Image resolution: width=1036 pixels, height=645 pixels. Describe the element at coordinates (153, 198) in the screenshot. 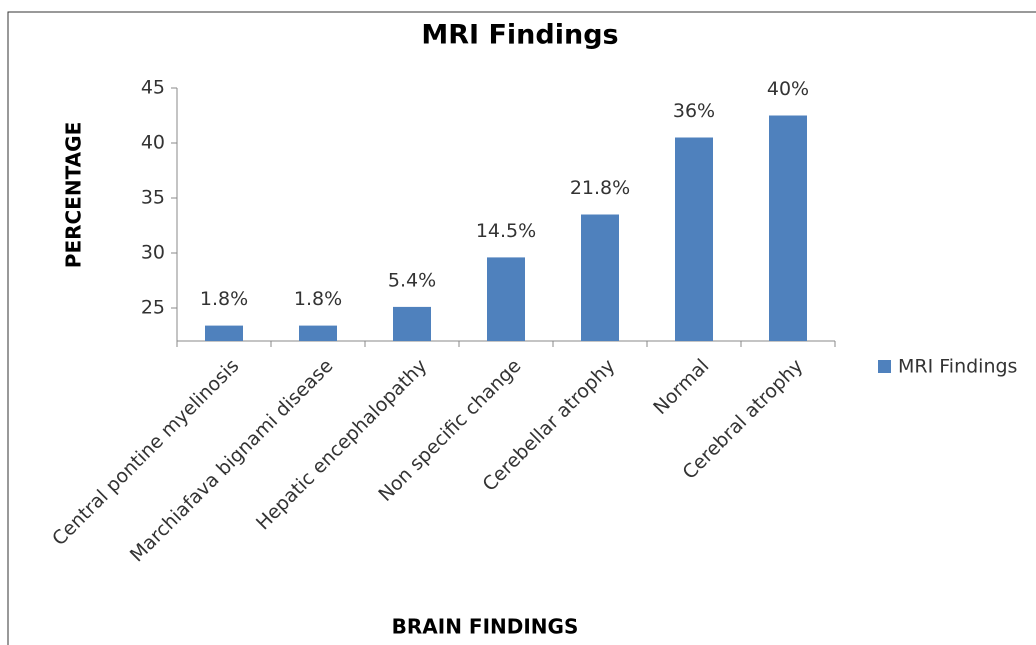

I see `y-tick-label: 35` at that location.